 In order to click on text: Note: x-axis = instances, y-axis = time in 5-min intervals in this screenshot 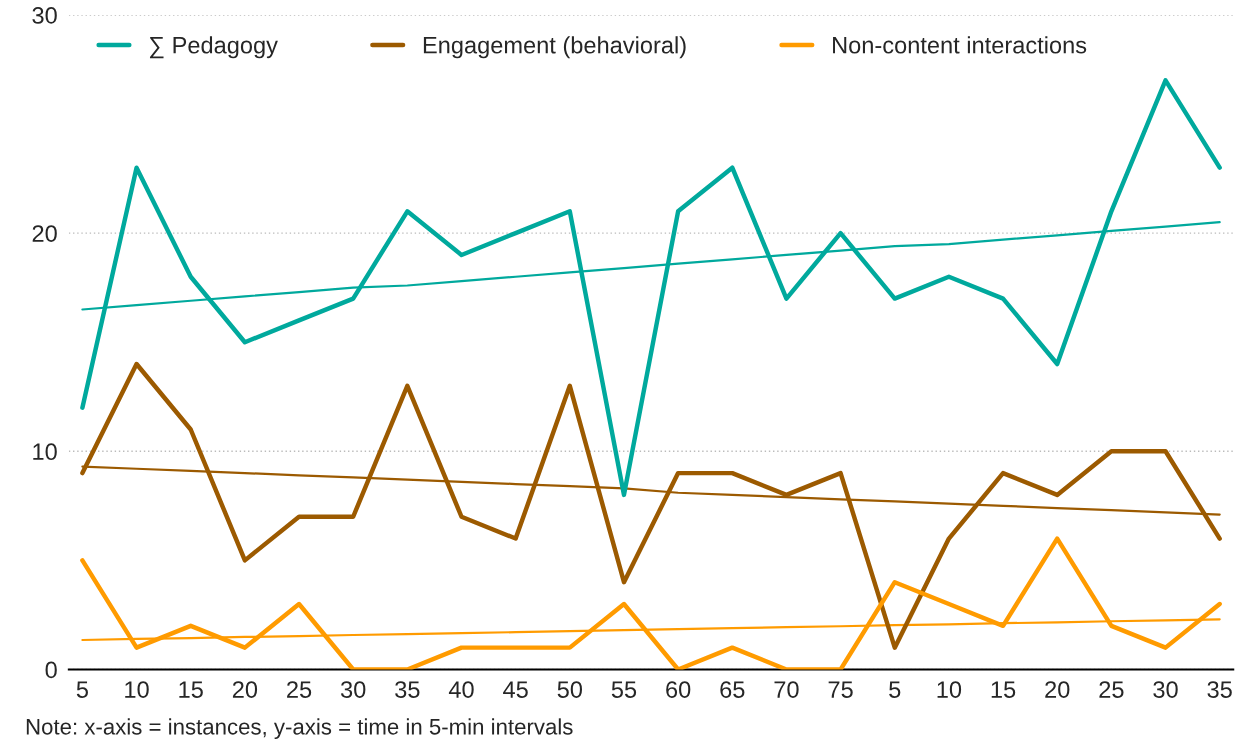, I will do `click(299, 729)`.